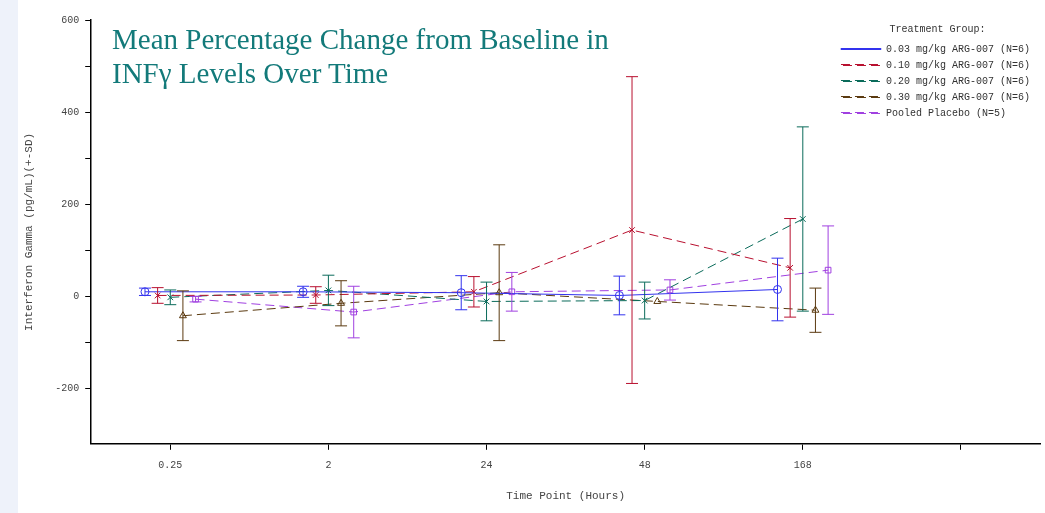 The width and height of the screenshot is (1045, 513). I want to click on x-tick-label: 2, so click(328, 466).